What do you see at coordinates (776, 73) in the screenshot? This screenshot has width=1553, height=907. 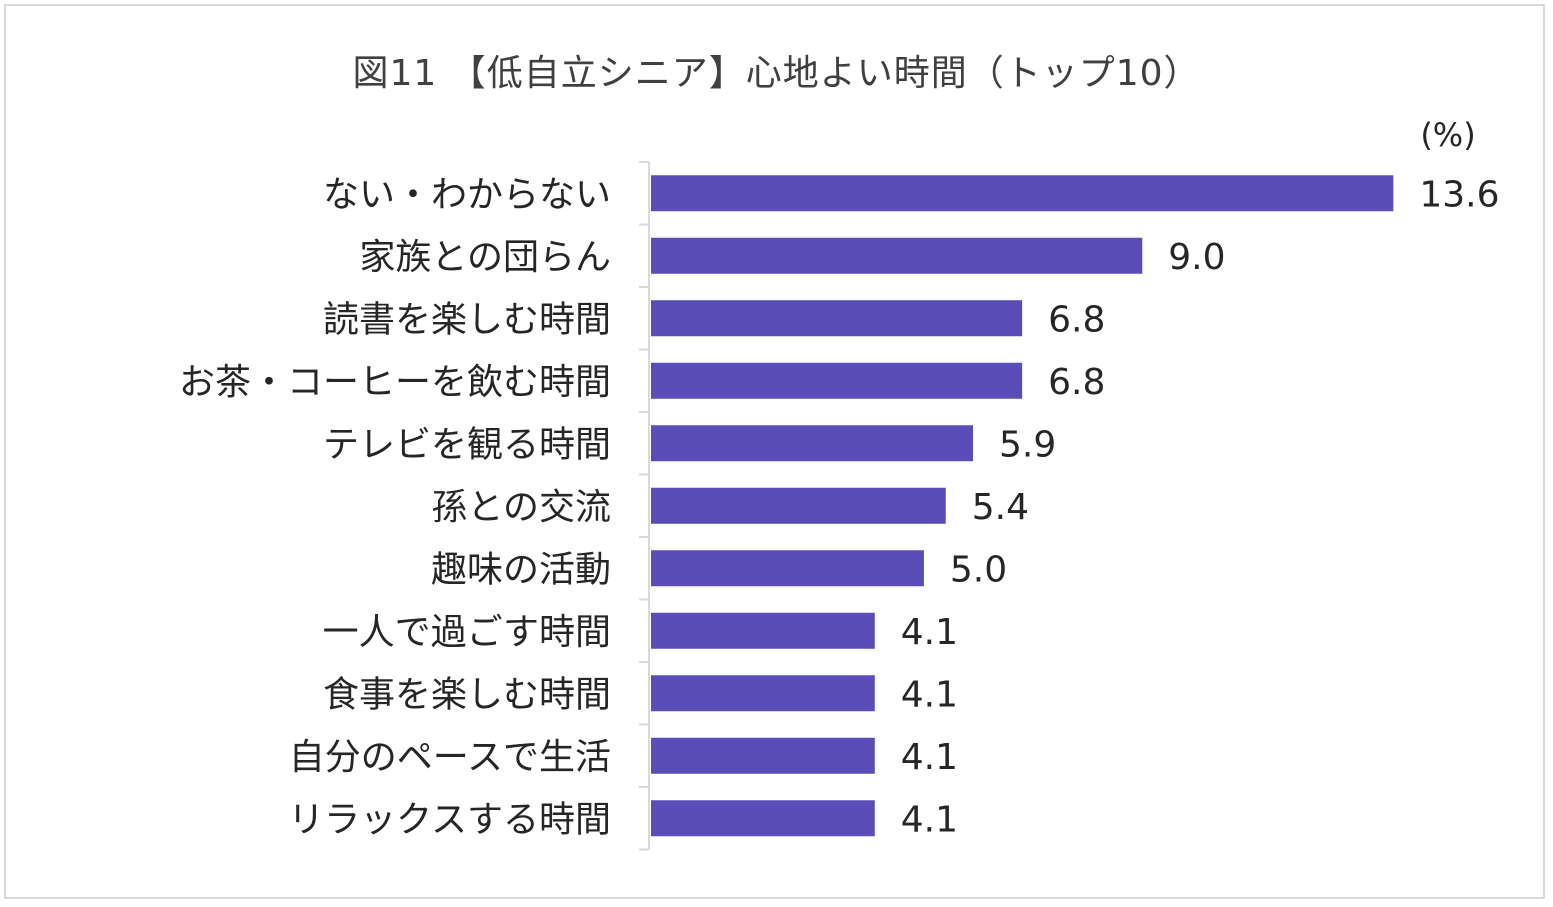 I see `chart-title: 図11 【低自立シニア】心地よい時間（トップ10）` at bounding box center [776, 73].